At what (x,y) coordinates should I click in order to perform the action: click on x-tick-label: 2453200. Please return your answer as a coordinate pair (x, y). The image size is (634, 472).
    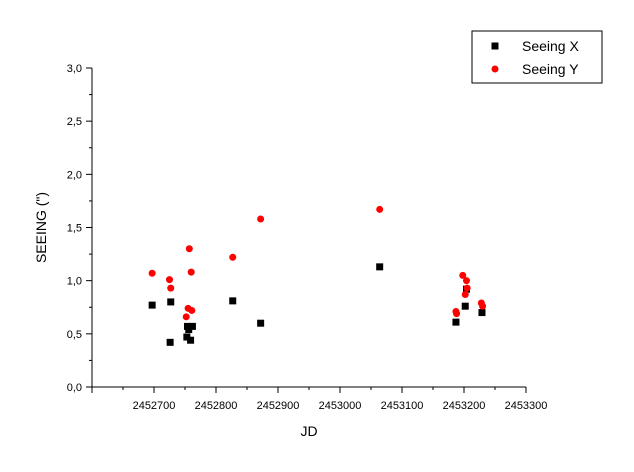
    Looking at the image, I should click on (464, 406).